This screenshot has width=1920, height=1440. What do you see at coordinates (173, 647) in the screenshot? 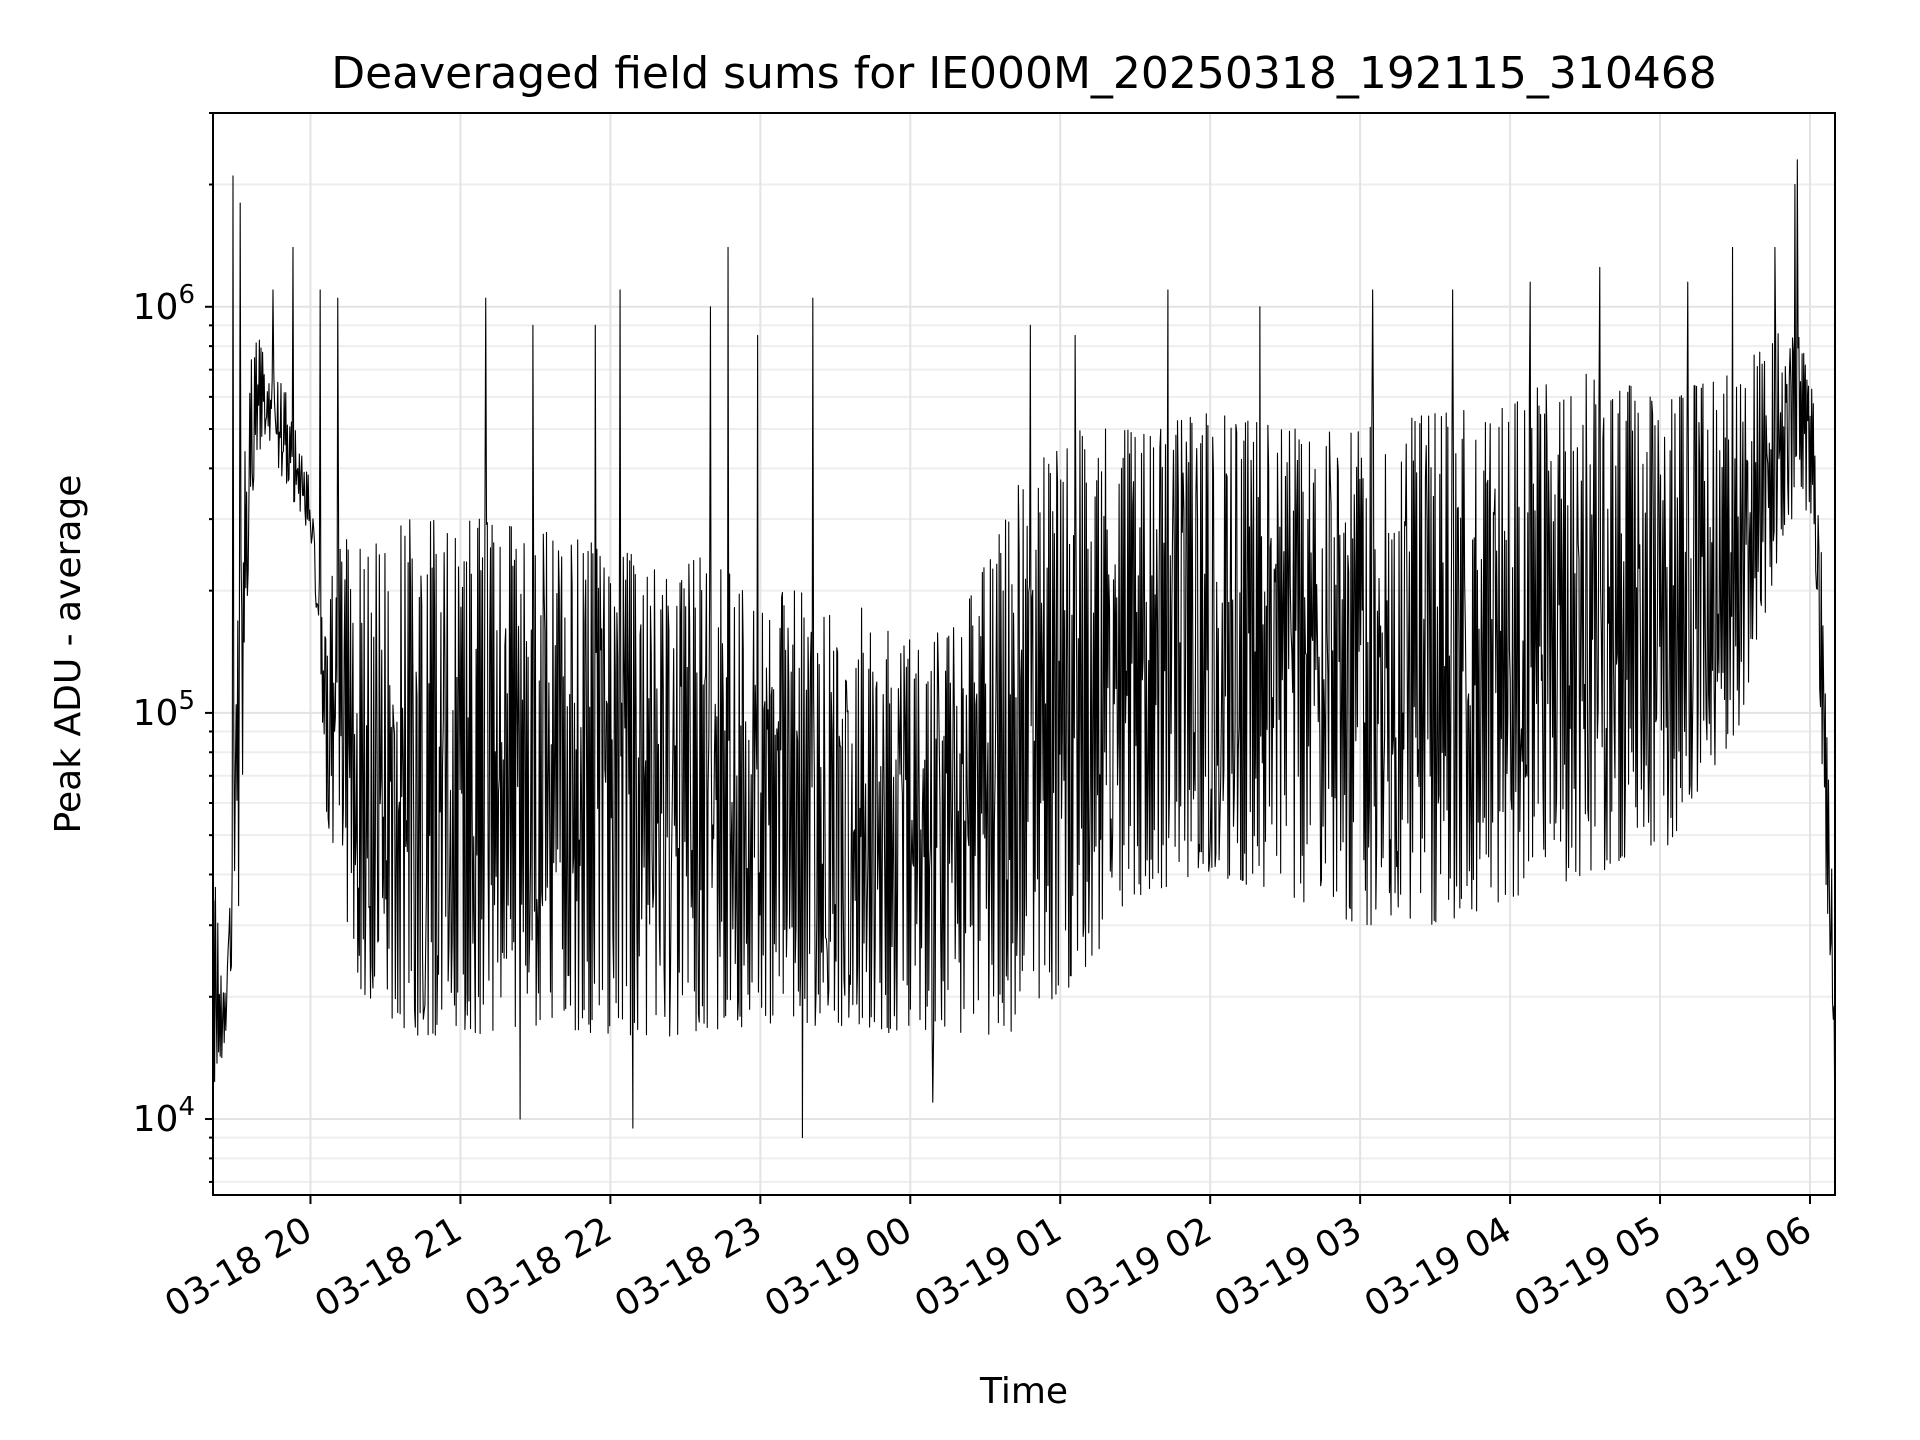
I see `y-axis: 10⁴ 10⁵ 10⁶` at bounding box center [173, 647].